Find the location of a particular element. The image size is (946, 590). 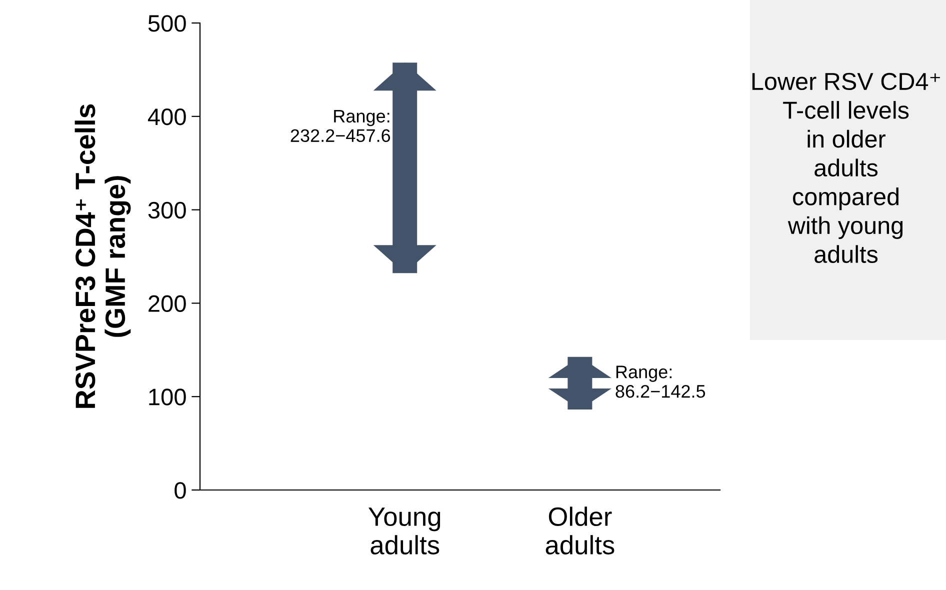

y-tick-label: 400 is located at coordinates (167, 117).